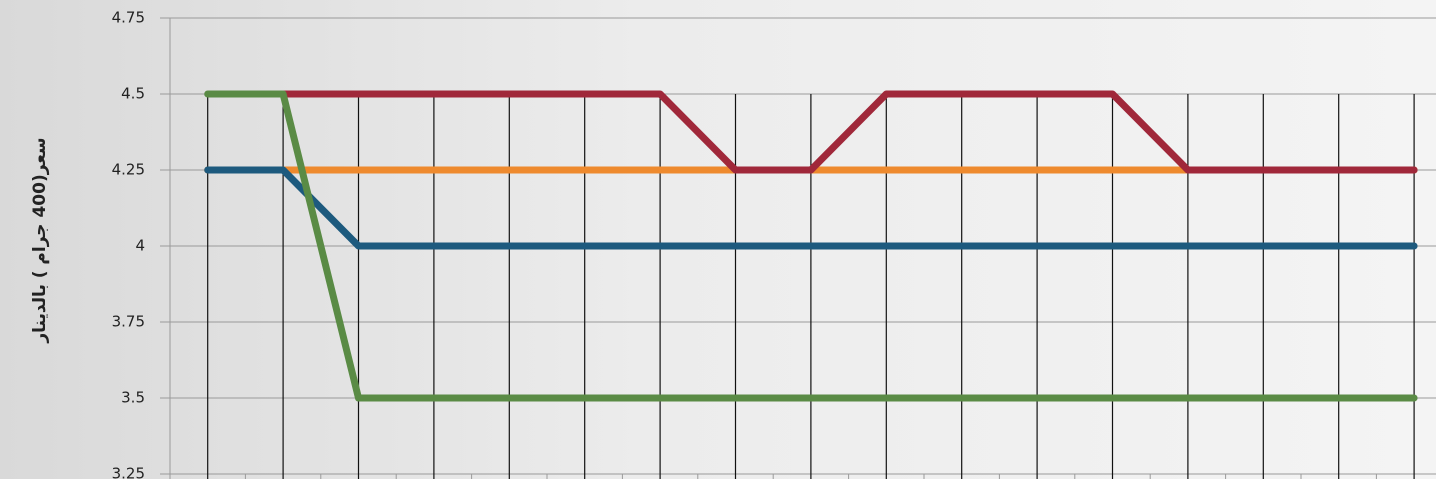 This screenshot has height=479, width=1436. Describe the element at coordinates (40, 240) in the screenshot. I see `y-axis-label: سعر(400 جرام ) بالدينار` at that location.